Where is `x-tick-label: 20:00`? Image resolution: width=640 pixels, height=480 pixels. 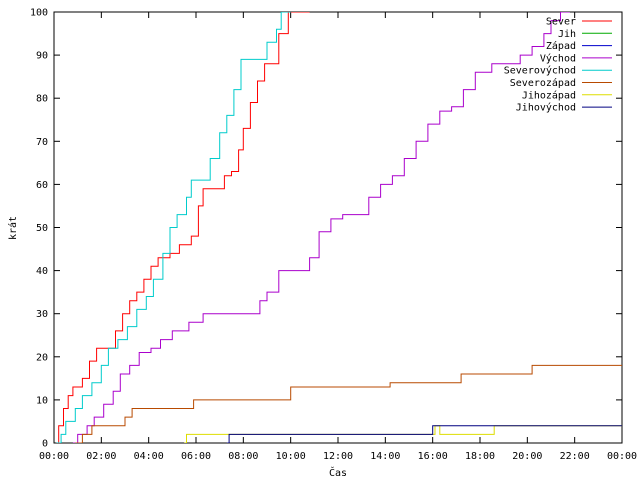
x-tick-label: 20:00 is located at coordinates (527, 456).